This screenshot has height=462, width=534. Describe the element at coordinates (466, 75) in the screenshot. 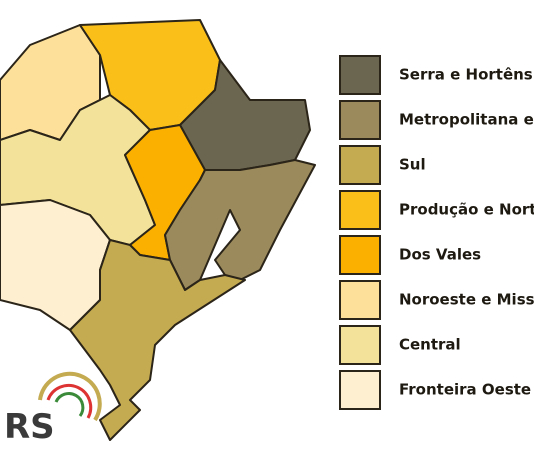

I see `legend-label: Serra e Hortênsi` at that location.